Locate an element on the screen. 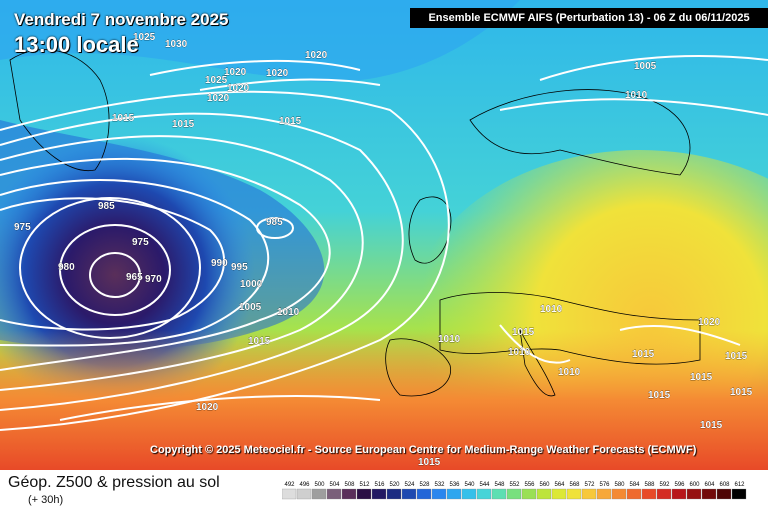 The image size is (768, 512). scandinavia-coast is located at coordinates (580, 132).